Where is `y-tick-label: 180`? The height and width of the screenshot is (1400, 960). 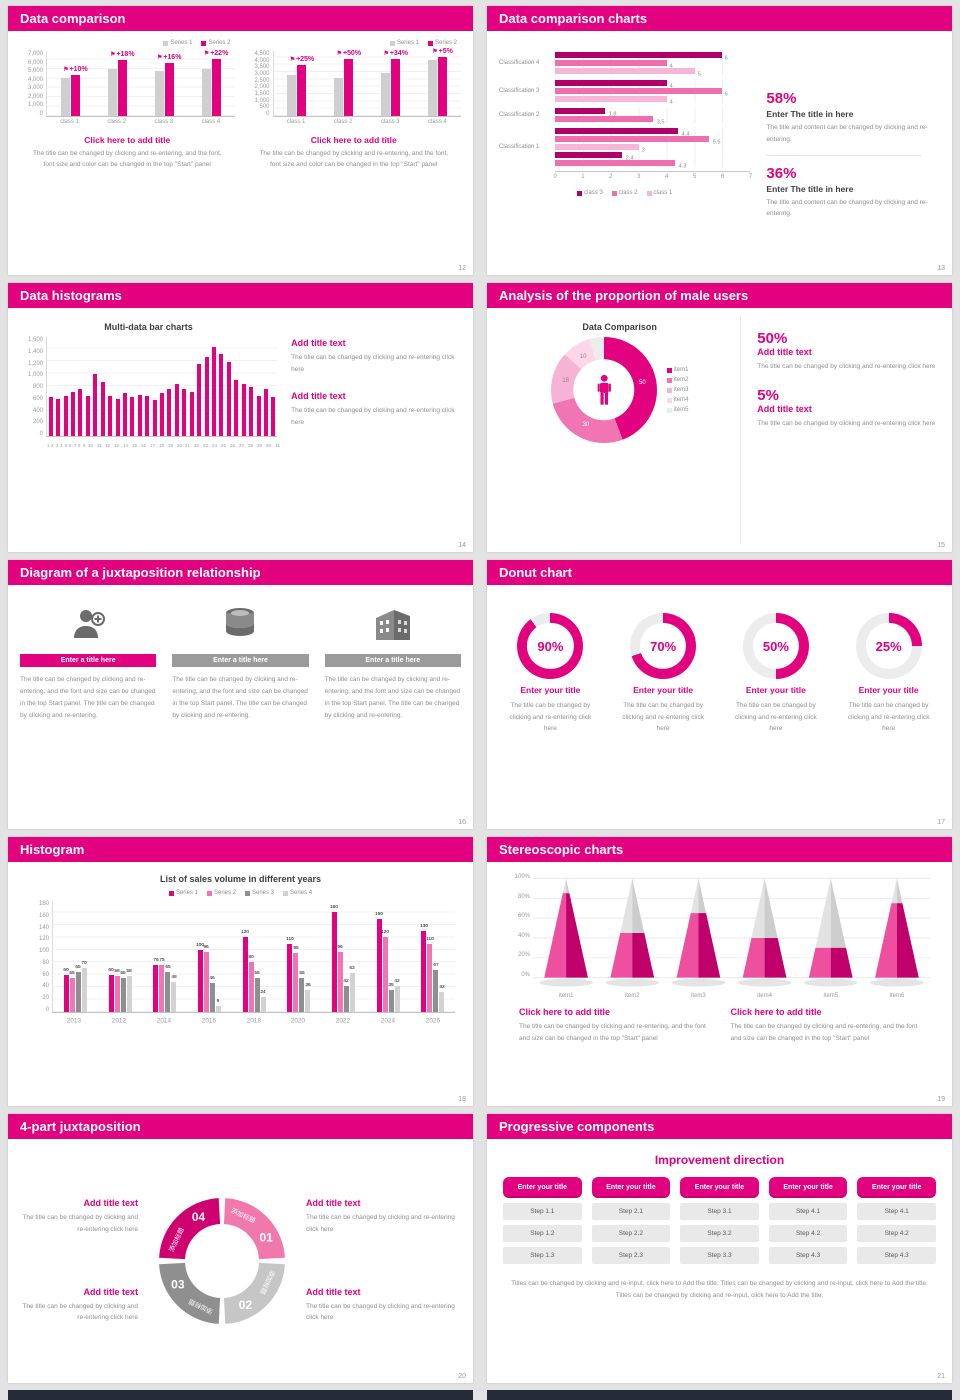
y-tick-label: 180 is located at coordinates (43, 904).